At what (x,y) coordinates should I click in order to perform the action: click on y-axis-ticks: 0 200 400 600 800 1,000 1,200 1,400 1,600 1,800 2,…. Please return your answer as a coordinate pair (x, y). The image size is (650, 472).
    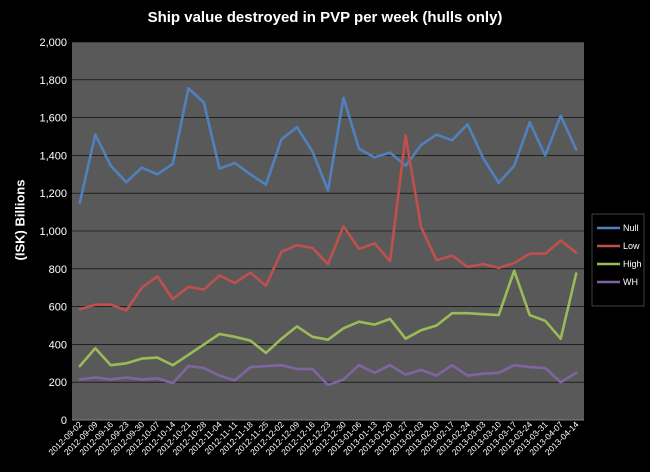
    Looking at the image, I should click on (53, 232).